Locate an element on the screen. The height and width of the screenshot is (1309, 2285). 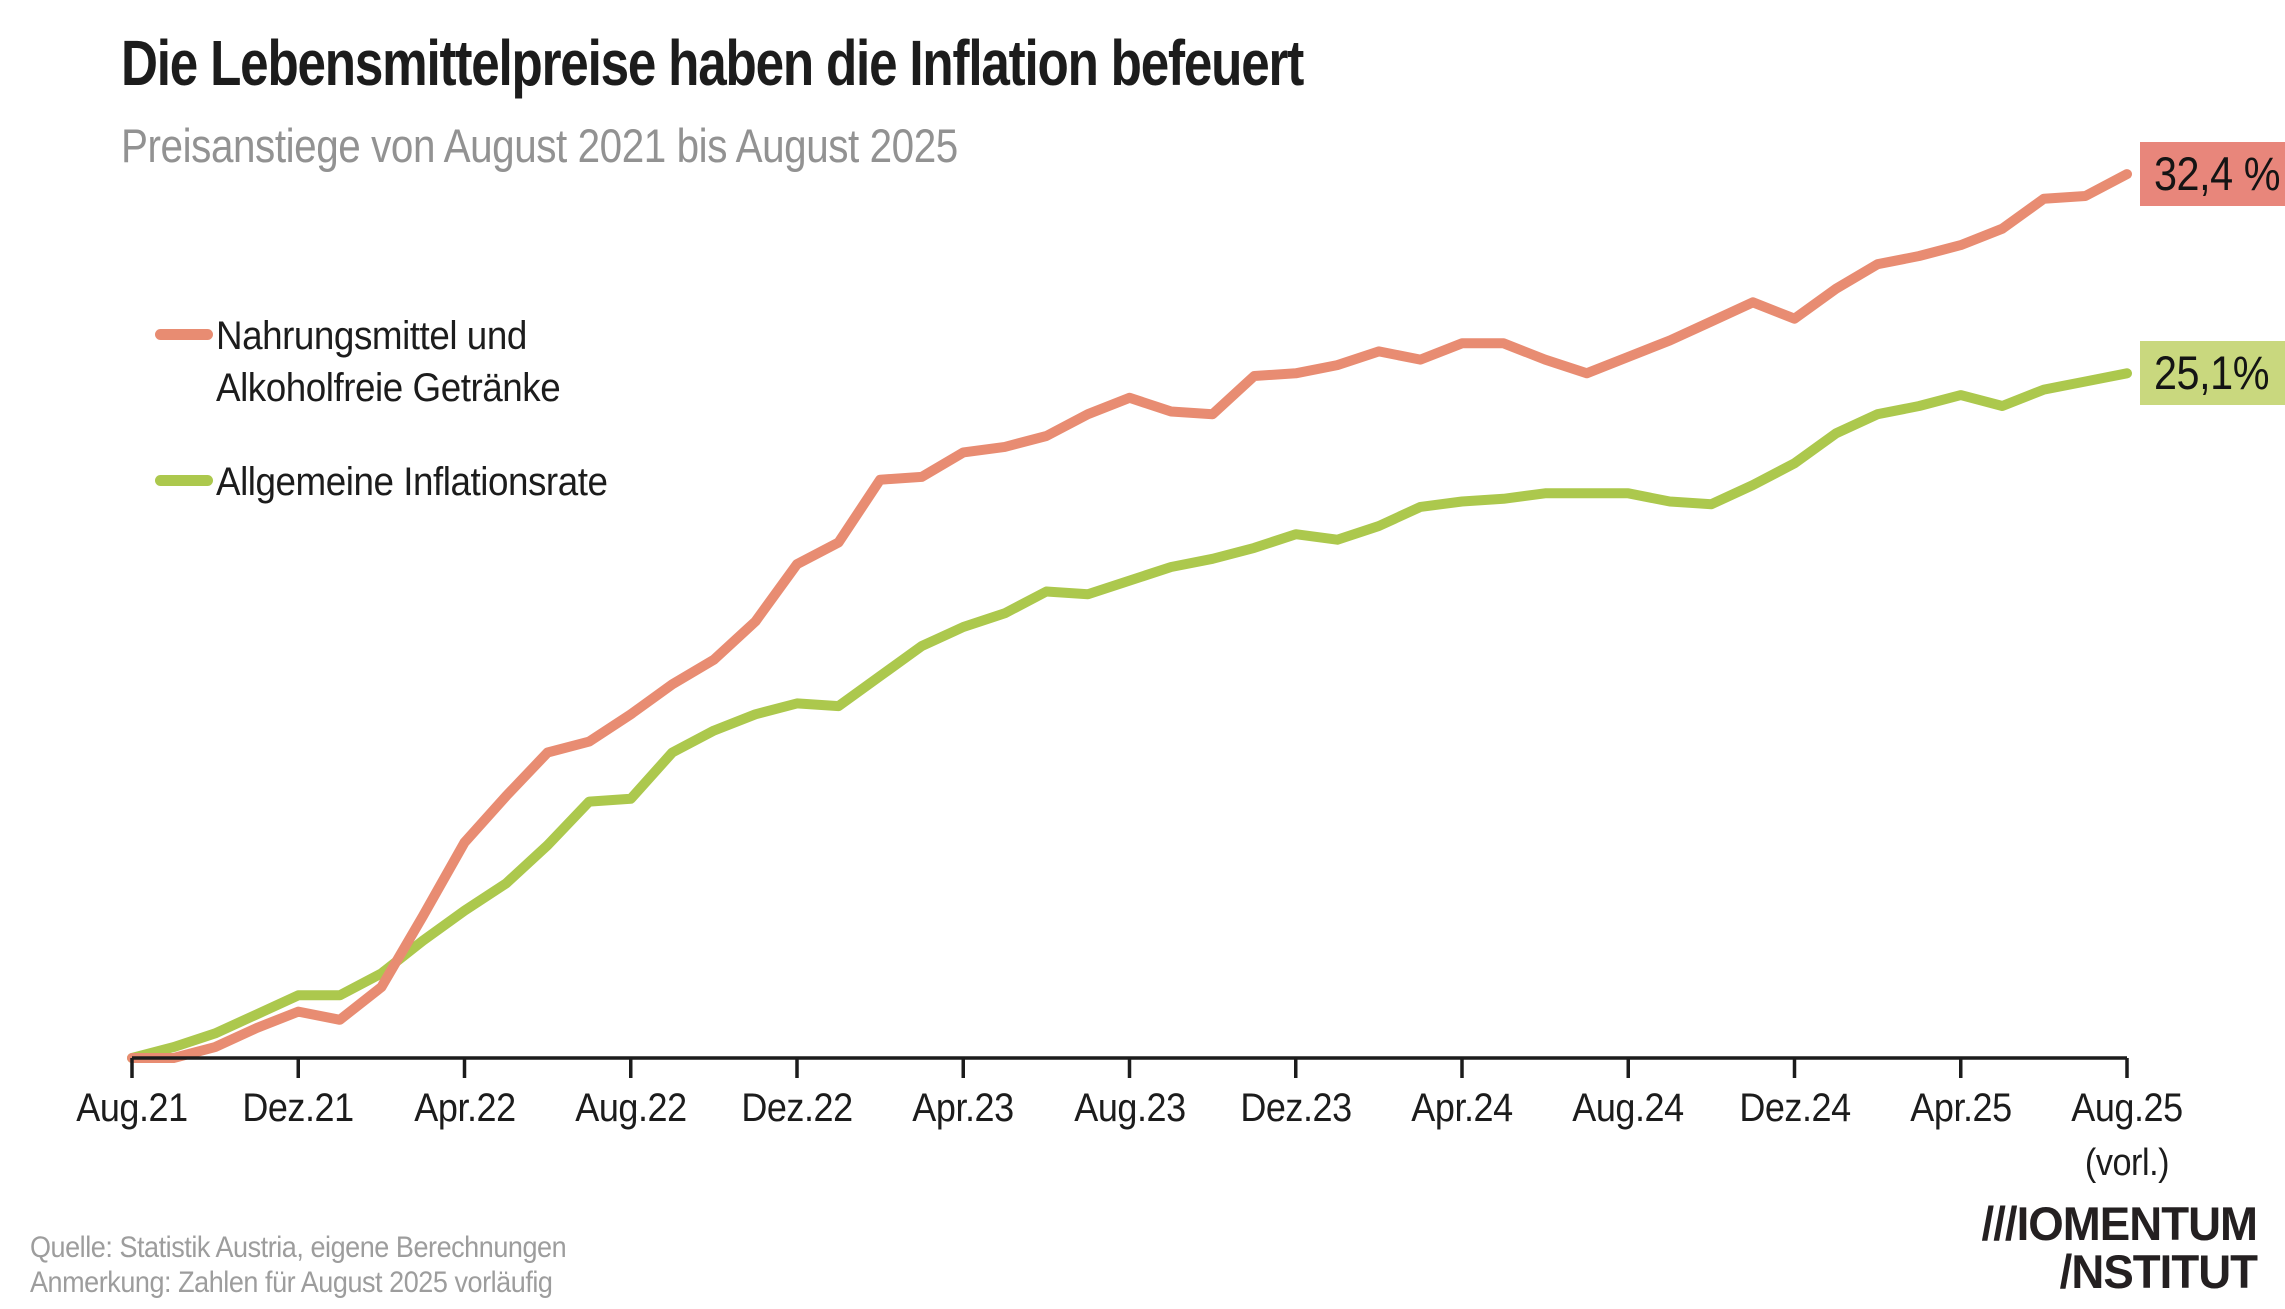
food-end-value-badge: 32,4 % is located at coordinates (2212, 174).